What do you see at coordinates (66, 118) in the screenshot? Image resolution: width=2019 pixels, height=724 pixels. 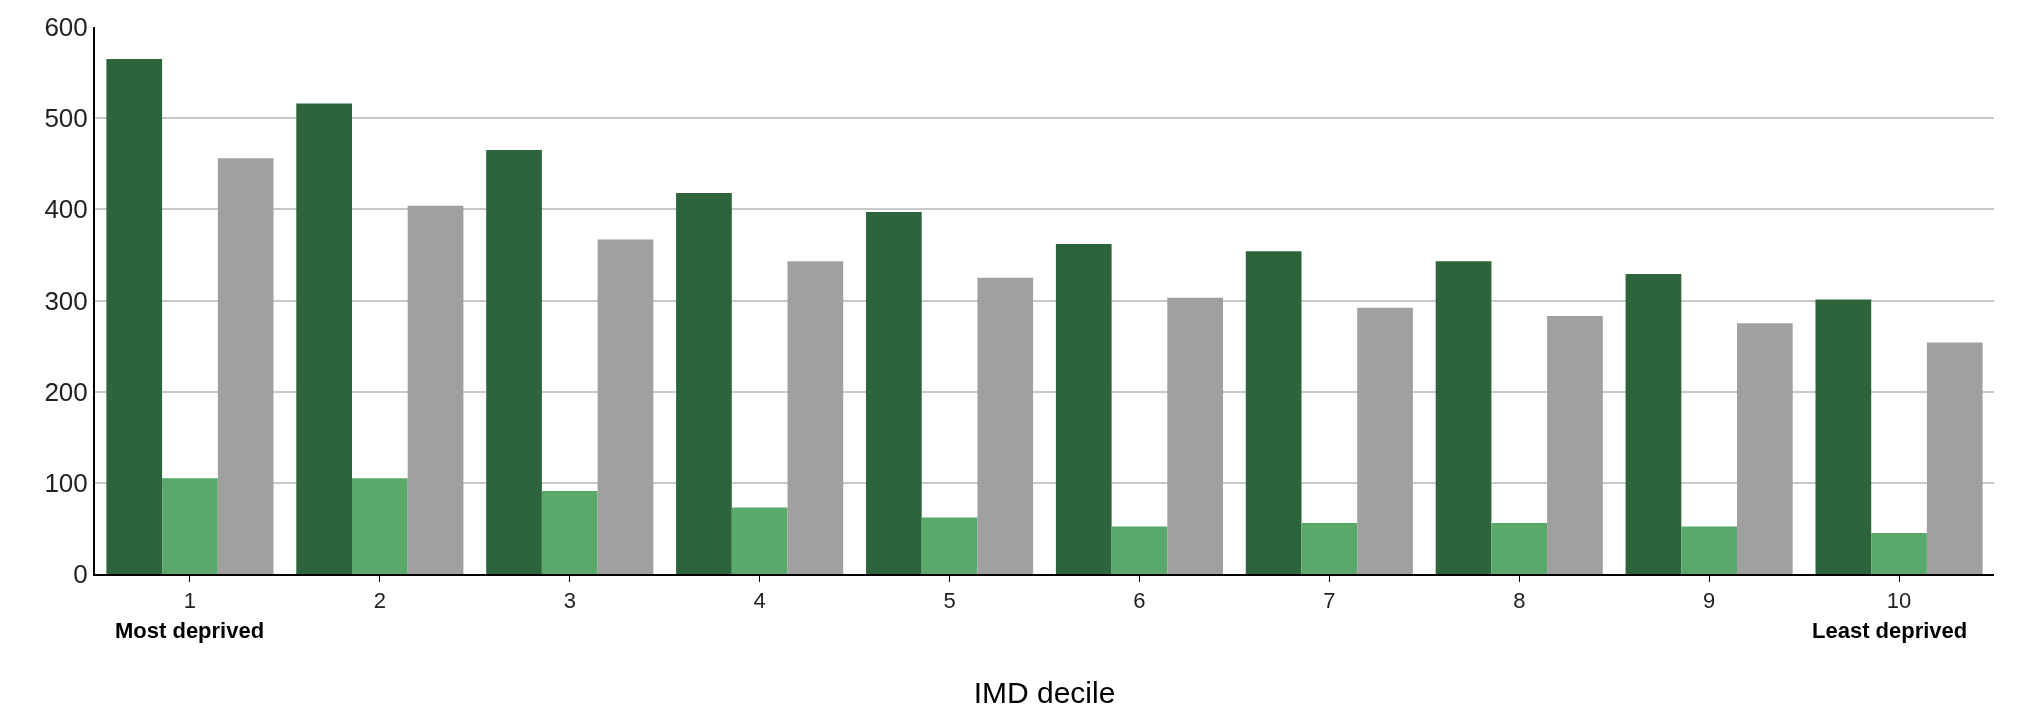 I see `y-tick-label: 500` at bounding box center [66, 118].